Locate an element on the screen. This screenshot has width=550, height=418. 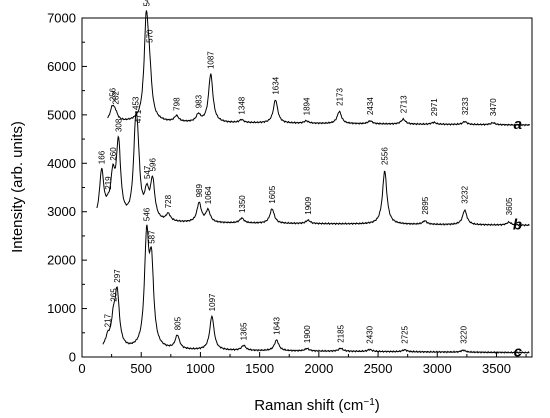
peak-label: 166 is located at coordinates (102, 157).